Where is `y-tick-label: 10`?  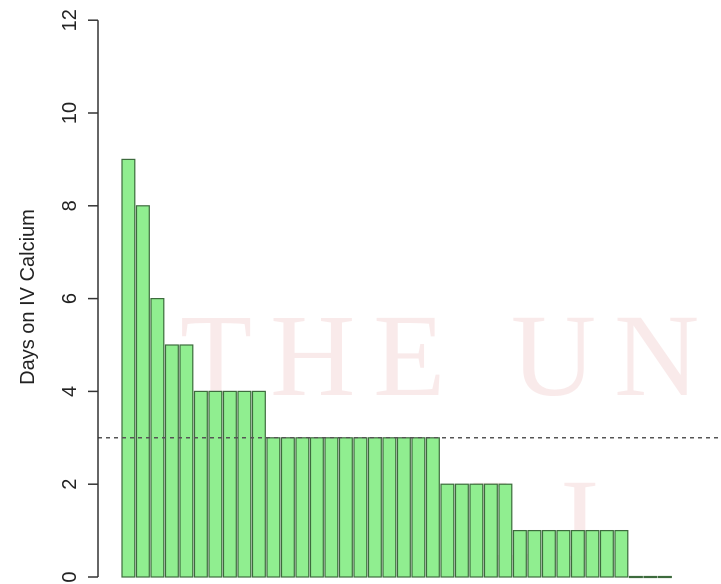
y-tick-label: 10 is located at coordinates (70, 113).